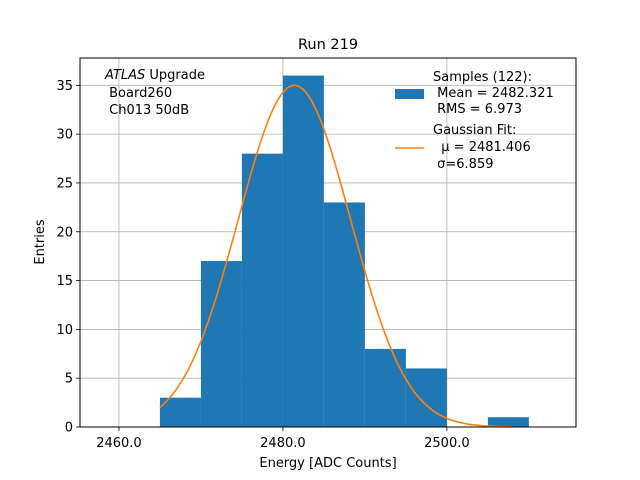  I want to click on legend-samples-swatch, so click(409, 94).